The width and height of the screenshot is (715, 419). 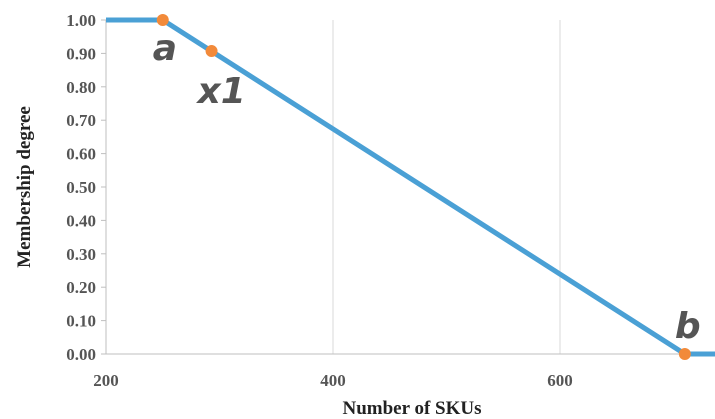 I want to click on point-a-label: a, so click(x=165, y=48).